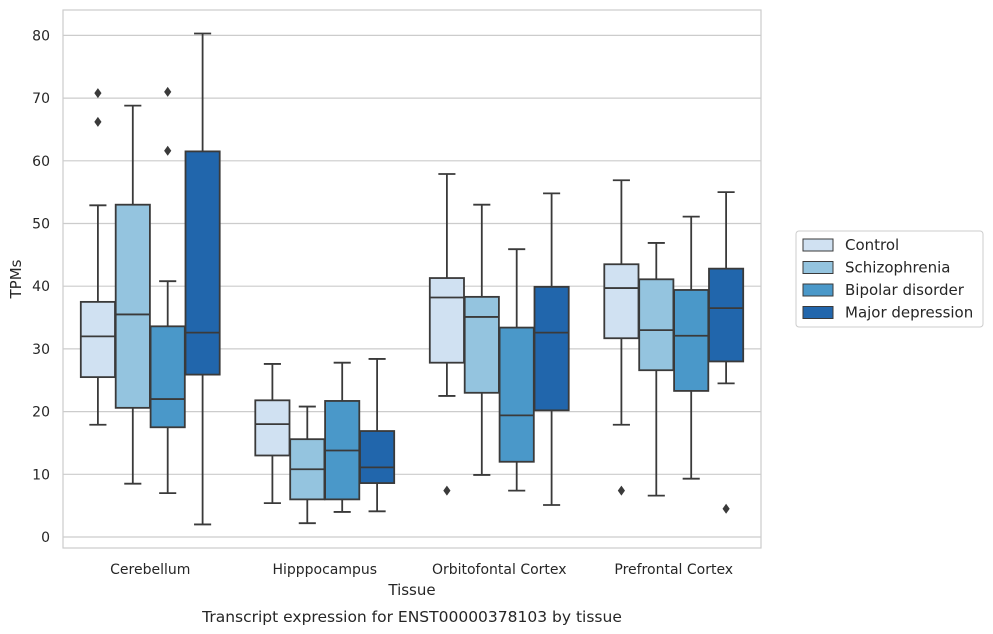 The image size is (993, 634). Describe the element at coordinates (905, 290) in the screenshot. I see `legend-label: Bipolar disorder` at that location.